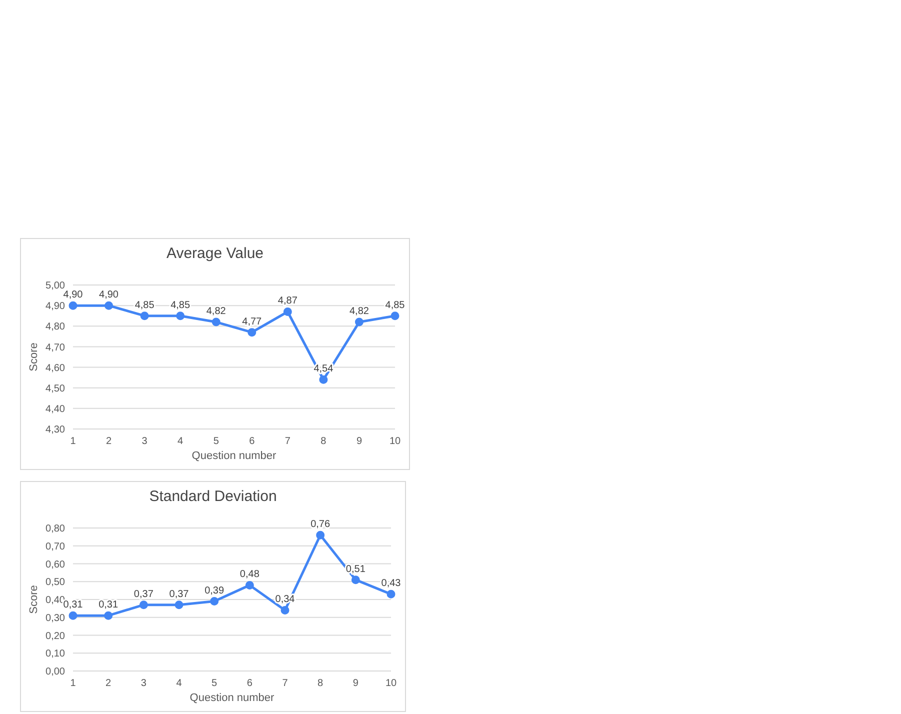 This screenshot has width=901, height=714. Describe the element at coordinates (252, 322) in the screenshot. I see `data-label: 4,77` at that location.